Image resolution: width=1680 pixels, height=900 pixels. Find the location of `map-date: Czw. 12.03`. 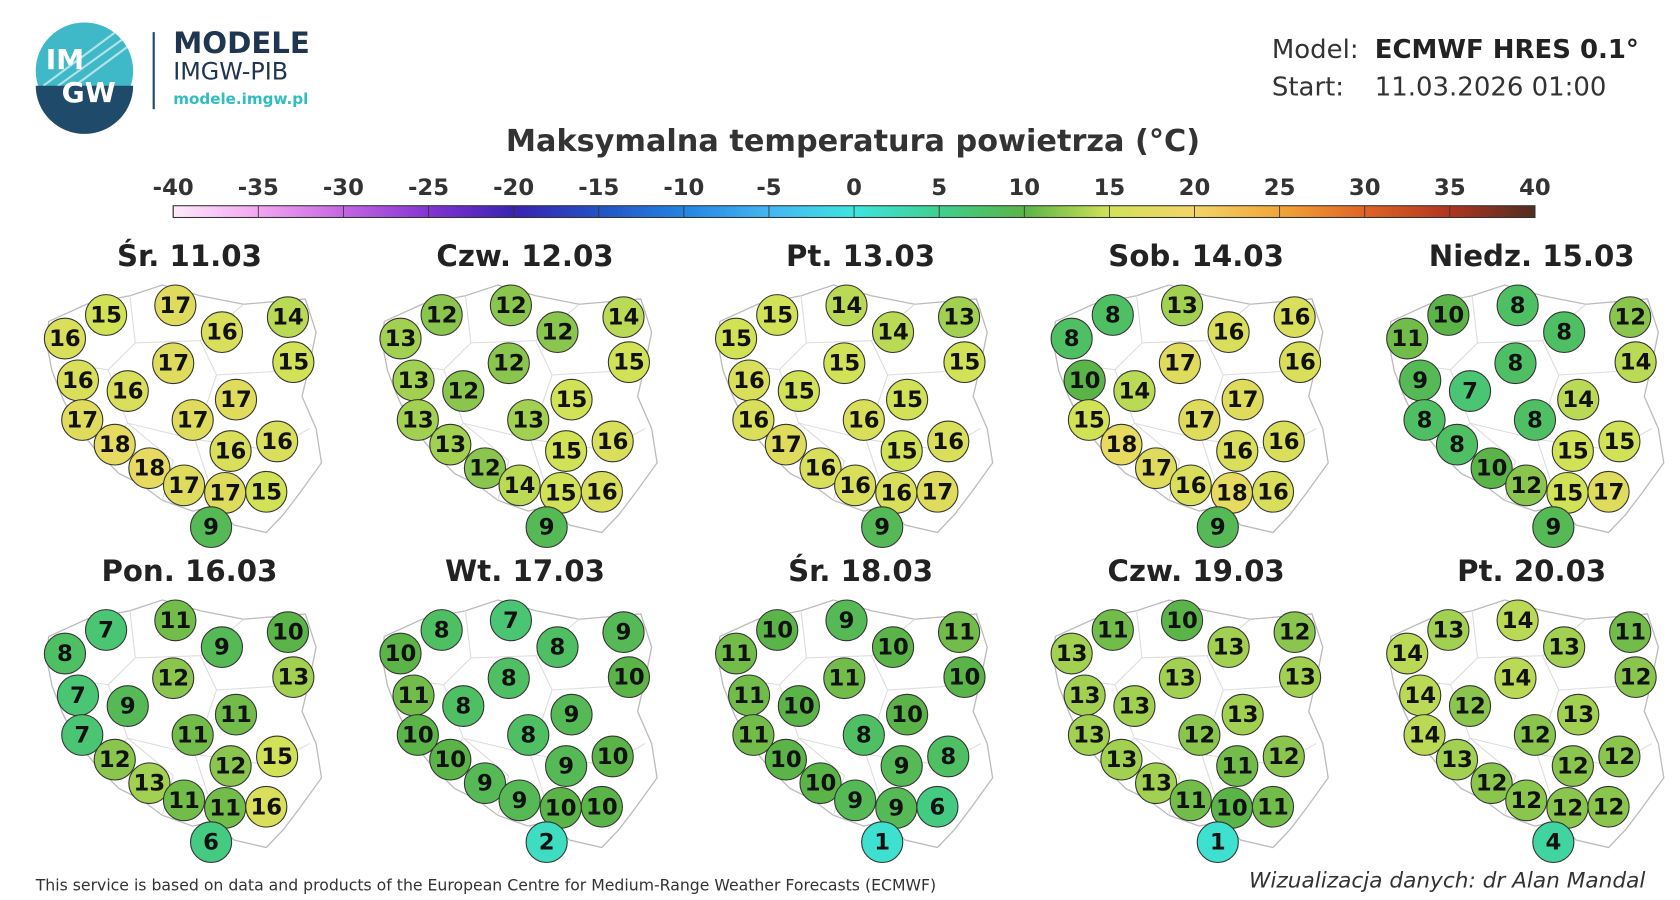

map-date: Czw. 12.03 is located at coordinates (524, 256).